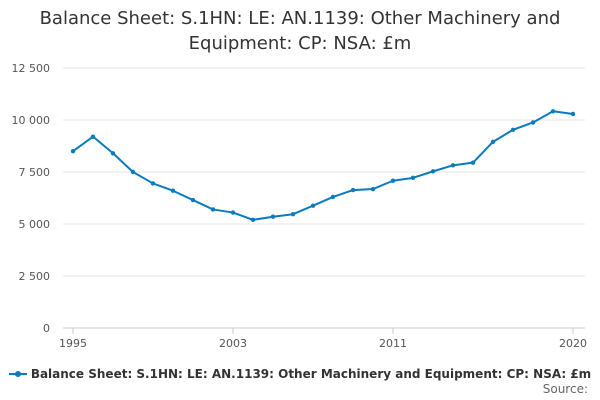 The width and height of the screenshot is (600, 400). Describe the element at coordinates (573, 343) in the screenshot. I see `x-tick-label: 2020` at that location.